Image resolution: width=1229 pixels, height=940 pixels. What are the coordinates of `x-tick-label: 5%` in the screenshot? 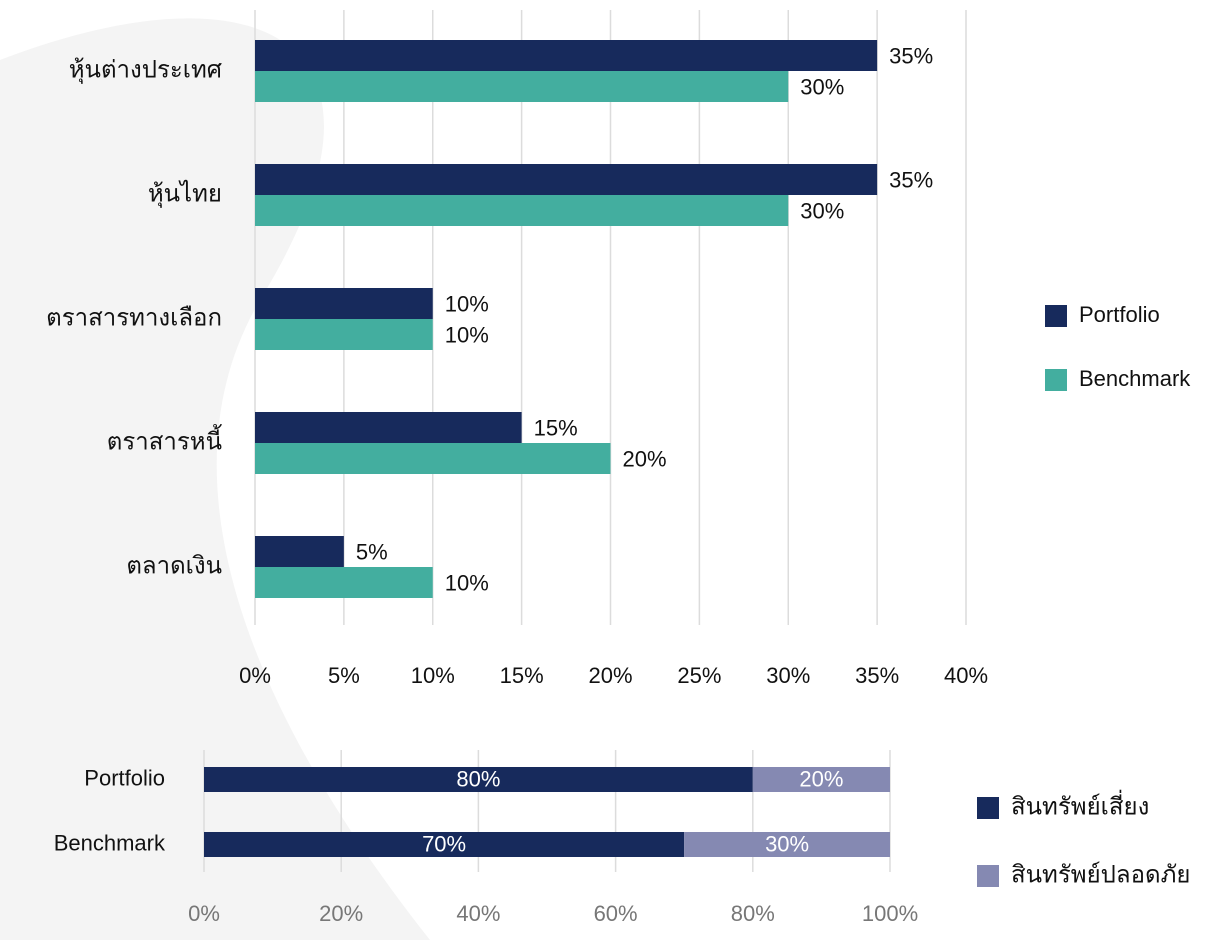 It's located at (344, 675).